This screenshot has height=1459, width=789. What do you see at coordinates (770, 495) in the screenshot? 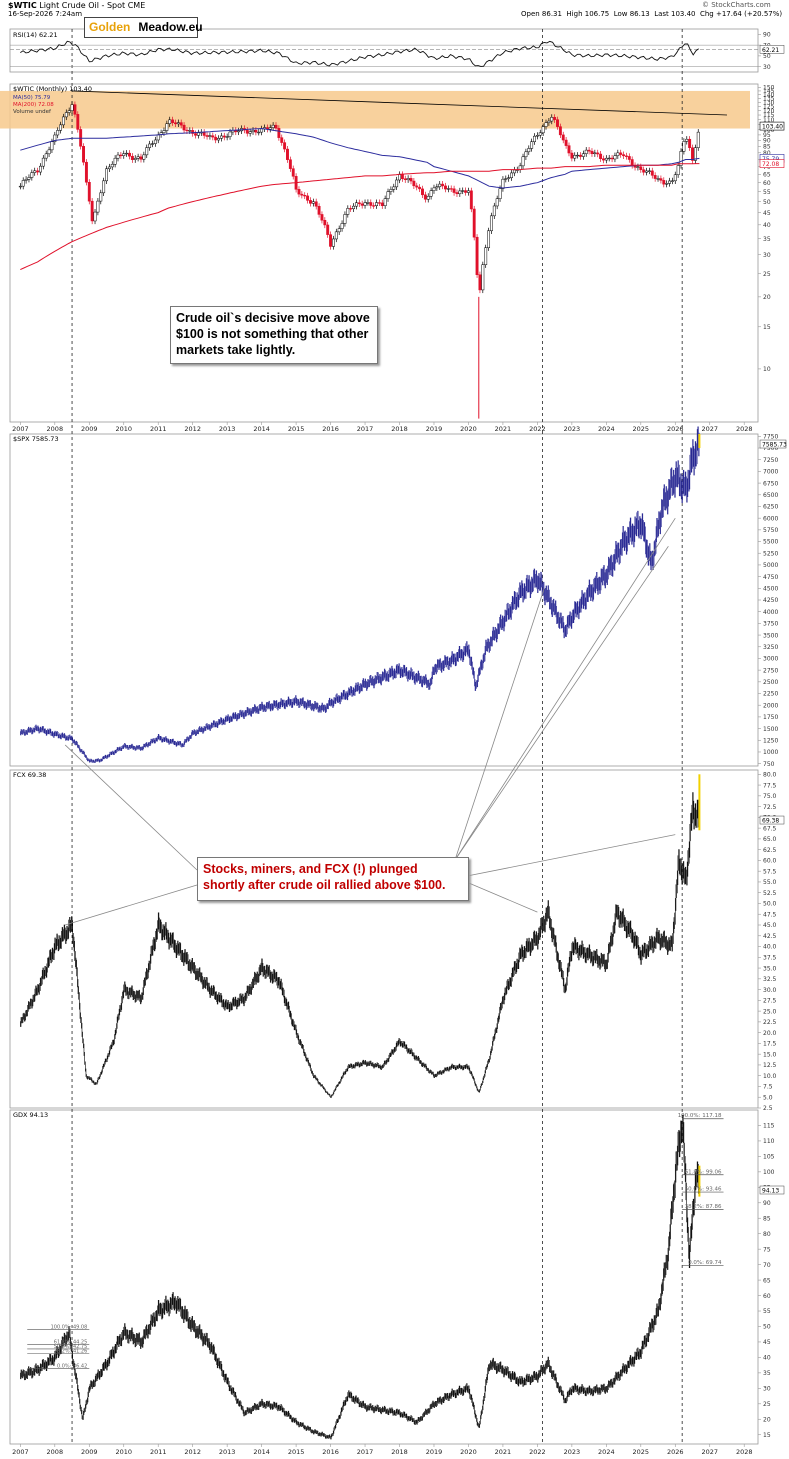
I see `spx-ytick-label: 6500` at bounding box center [770, 495].